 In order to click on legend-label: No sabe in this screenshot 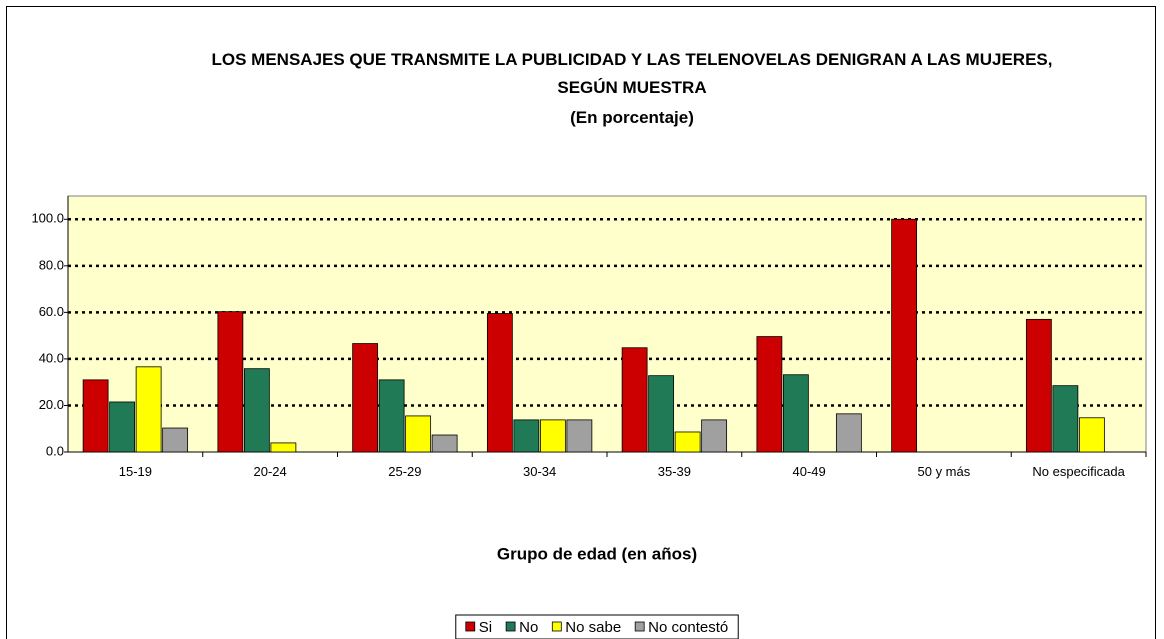, I will do `click(593, 627)`.